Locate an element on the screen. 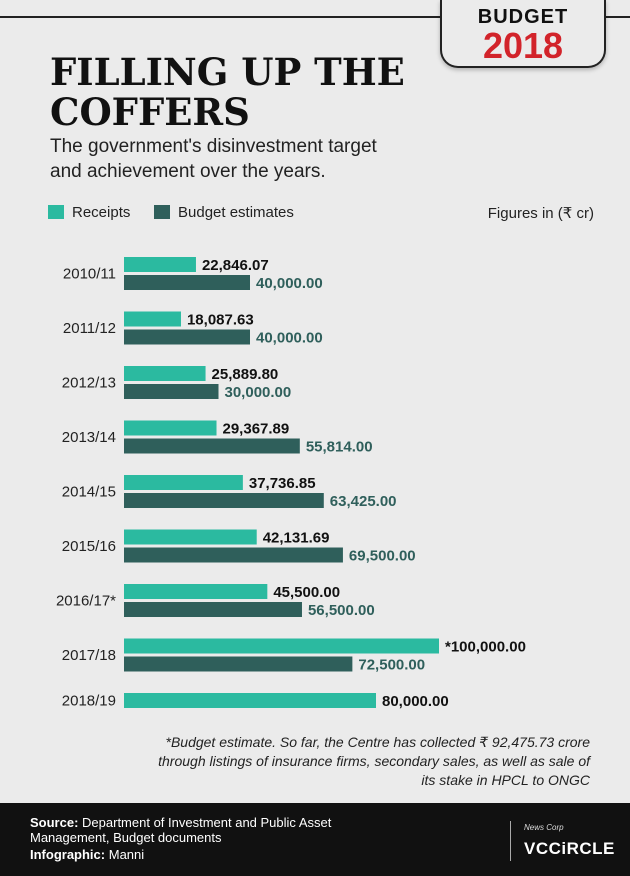 The width and height of the screenshot is (630, 876). badge-line1: BUDGET is located at coordinates (523, 17).